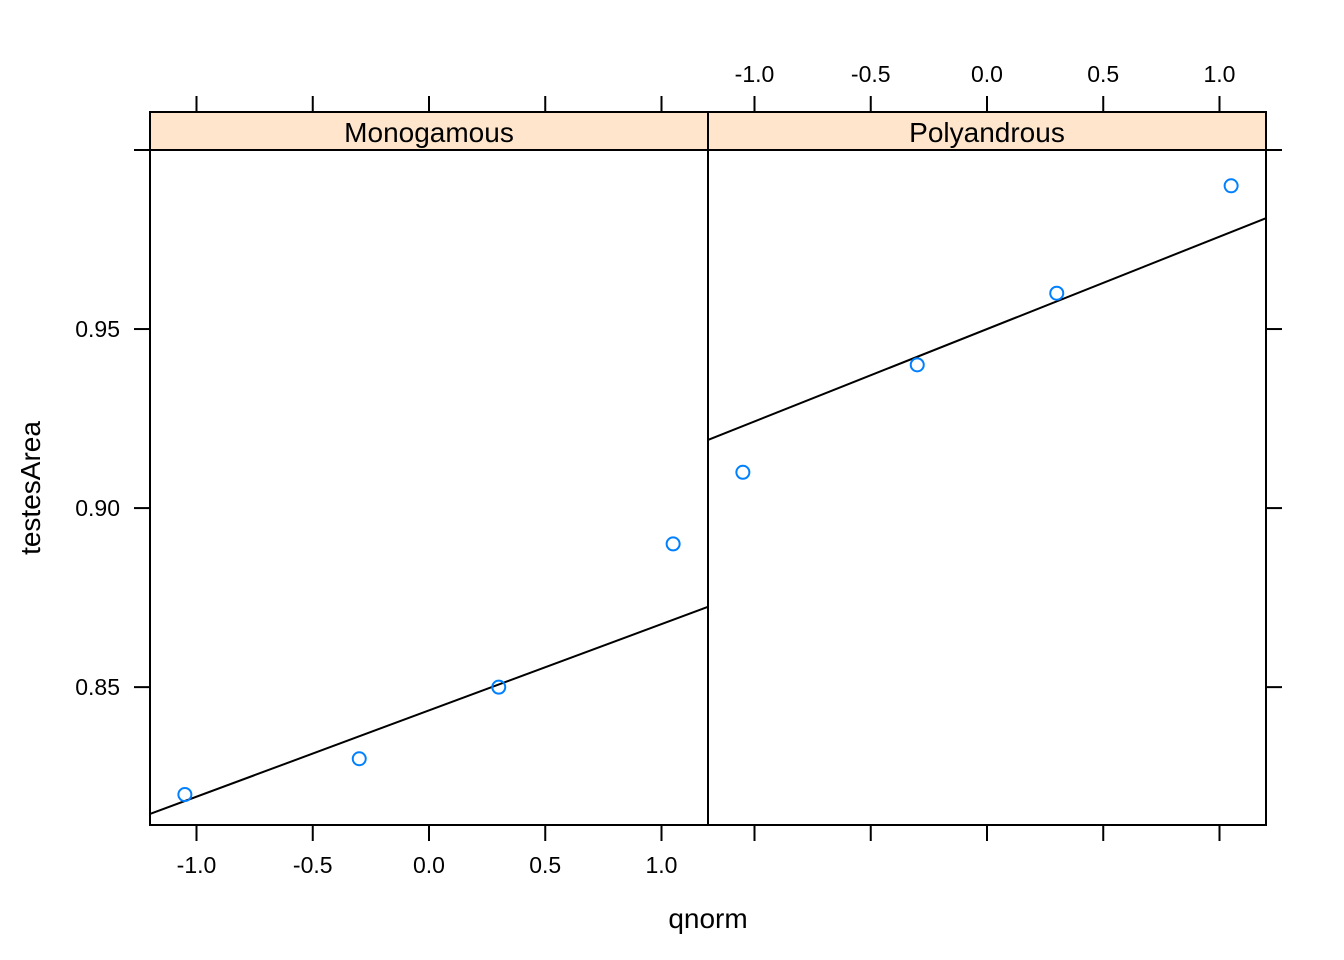 The height and width of the screenshot is (960, 1344). What do you see at coordinates (429, 710) in the screenshot?
I see `qq-line-monogamous` at bounding box center [429, 710].